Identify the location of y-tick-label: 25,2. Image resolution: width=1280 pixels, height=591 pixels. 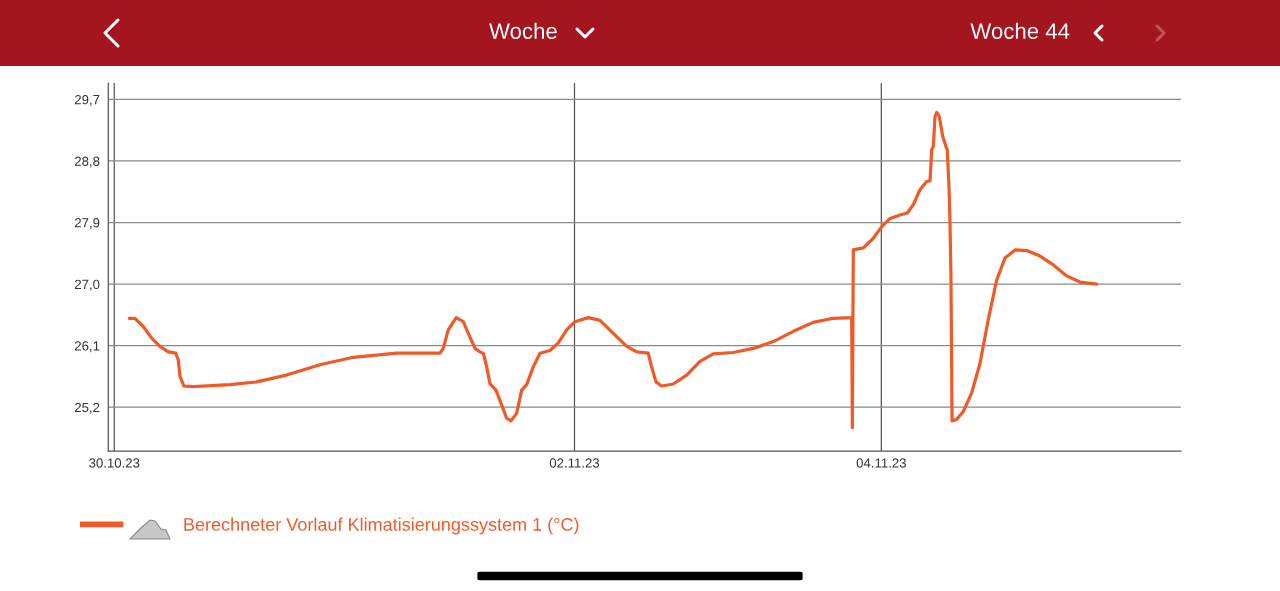
(87, 408).